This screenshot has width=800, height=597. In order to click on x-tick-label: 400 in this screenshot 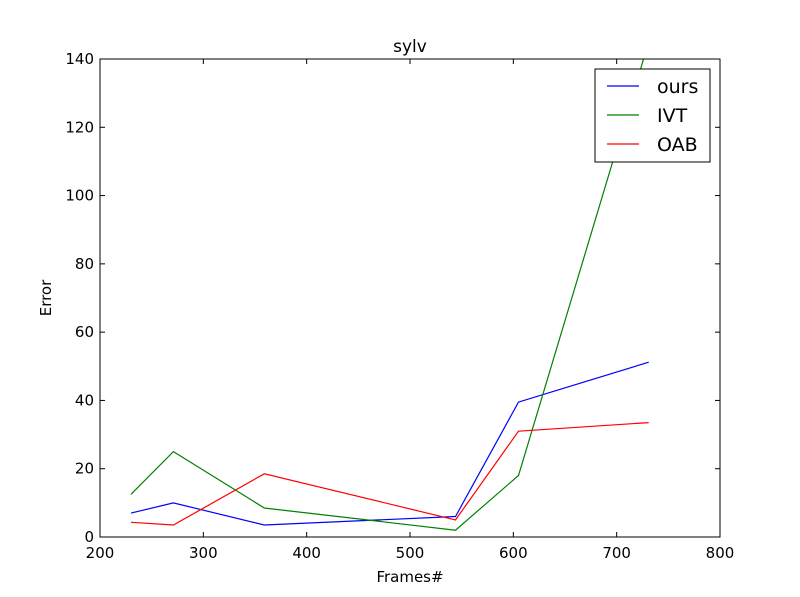, I will do `click(306, 553)`.